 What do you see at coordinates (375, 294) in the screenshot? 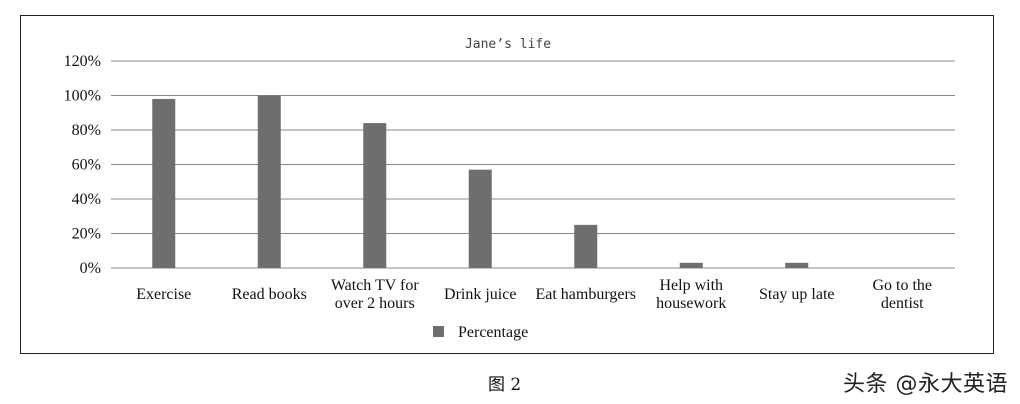
I see `x-tick-label: Watch TV for over 2 hours` at bounding box center [375, 294].